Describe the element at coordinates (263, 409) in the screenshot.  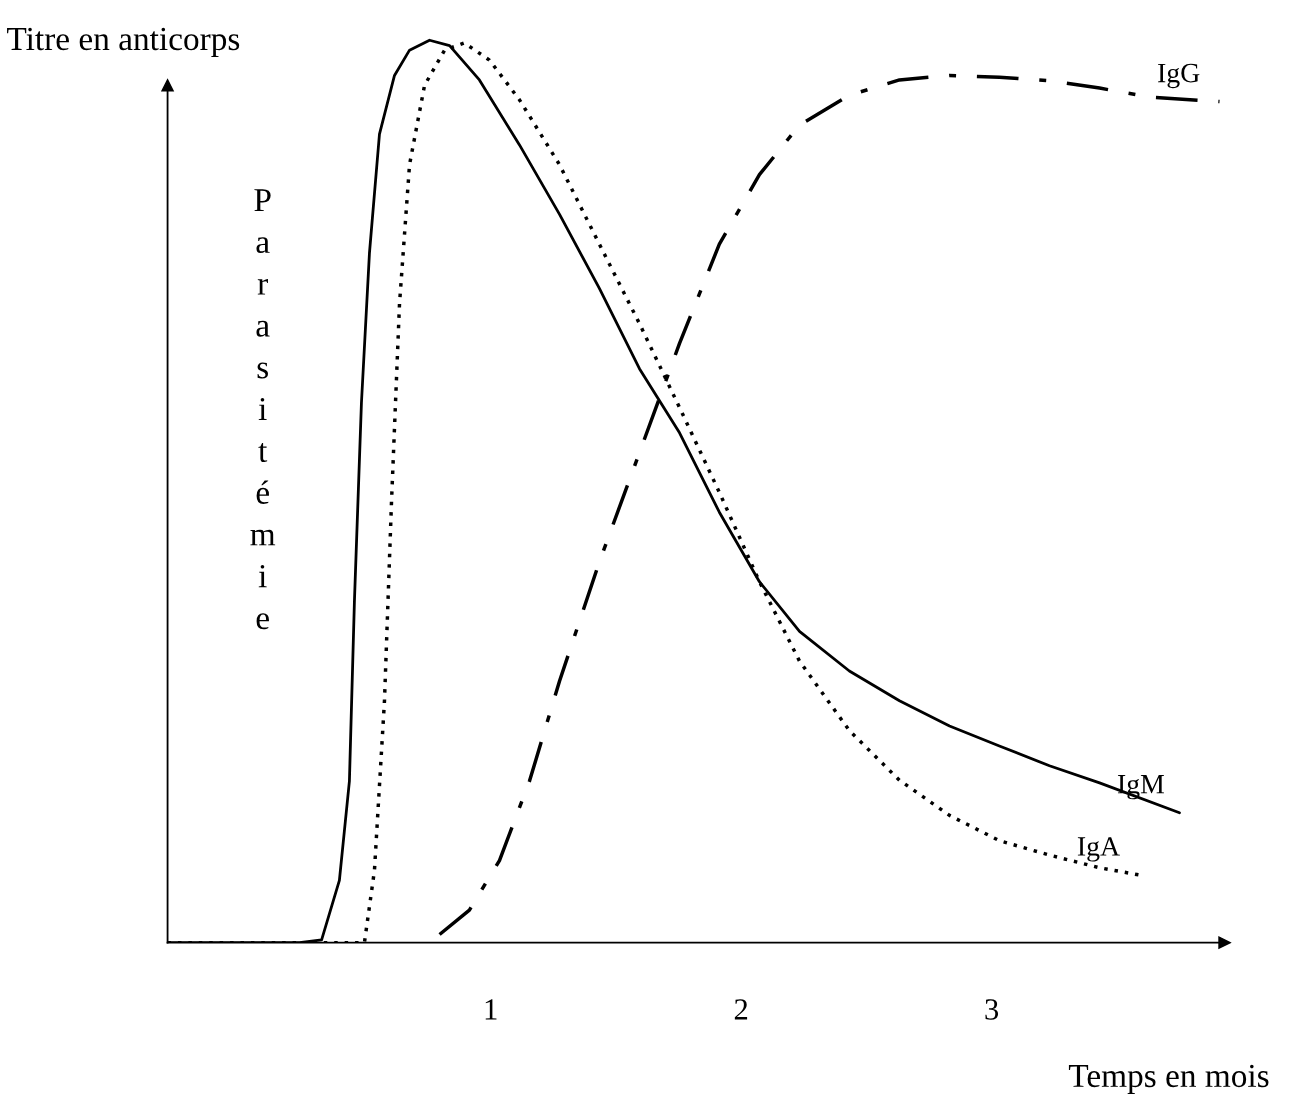
I see `text: Parasitémie` at that location.